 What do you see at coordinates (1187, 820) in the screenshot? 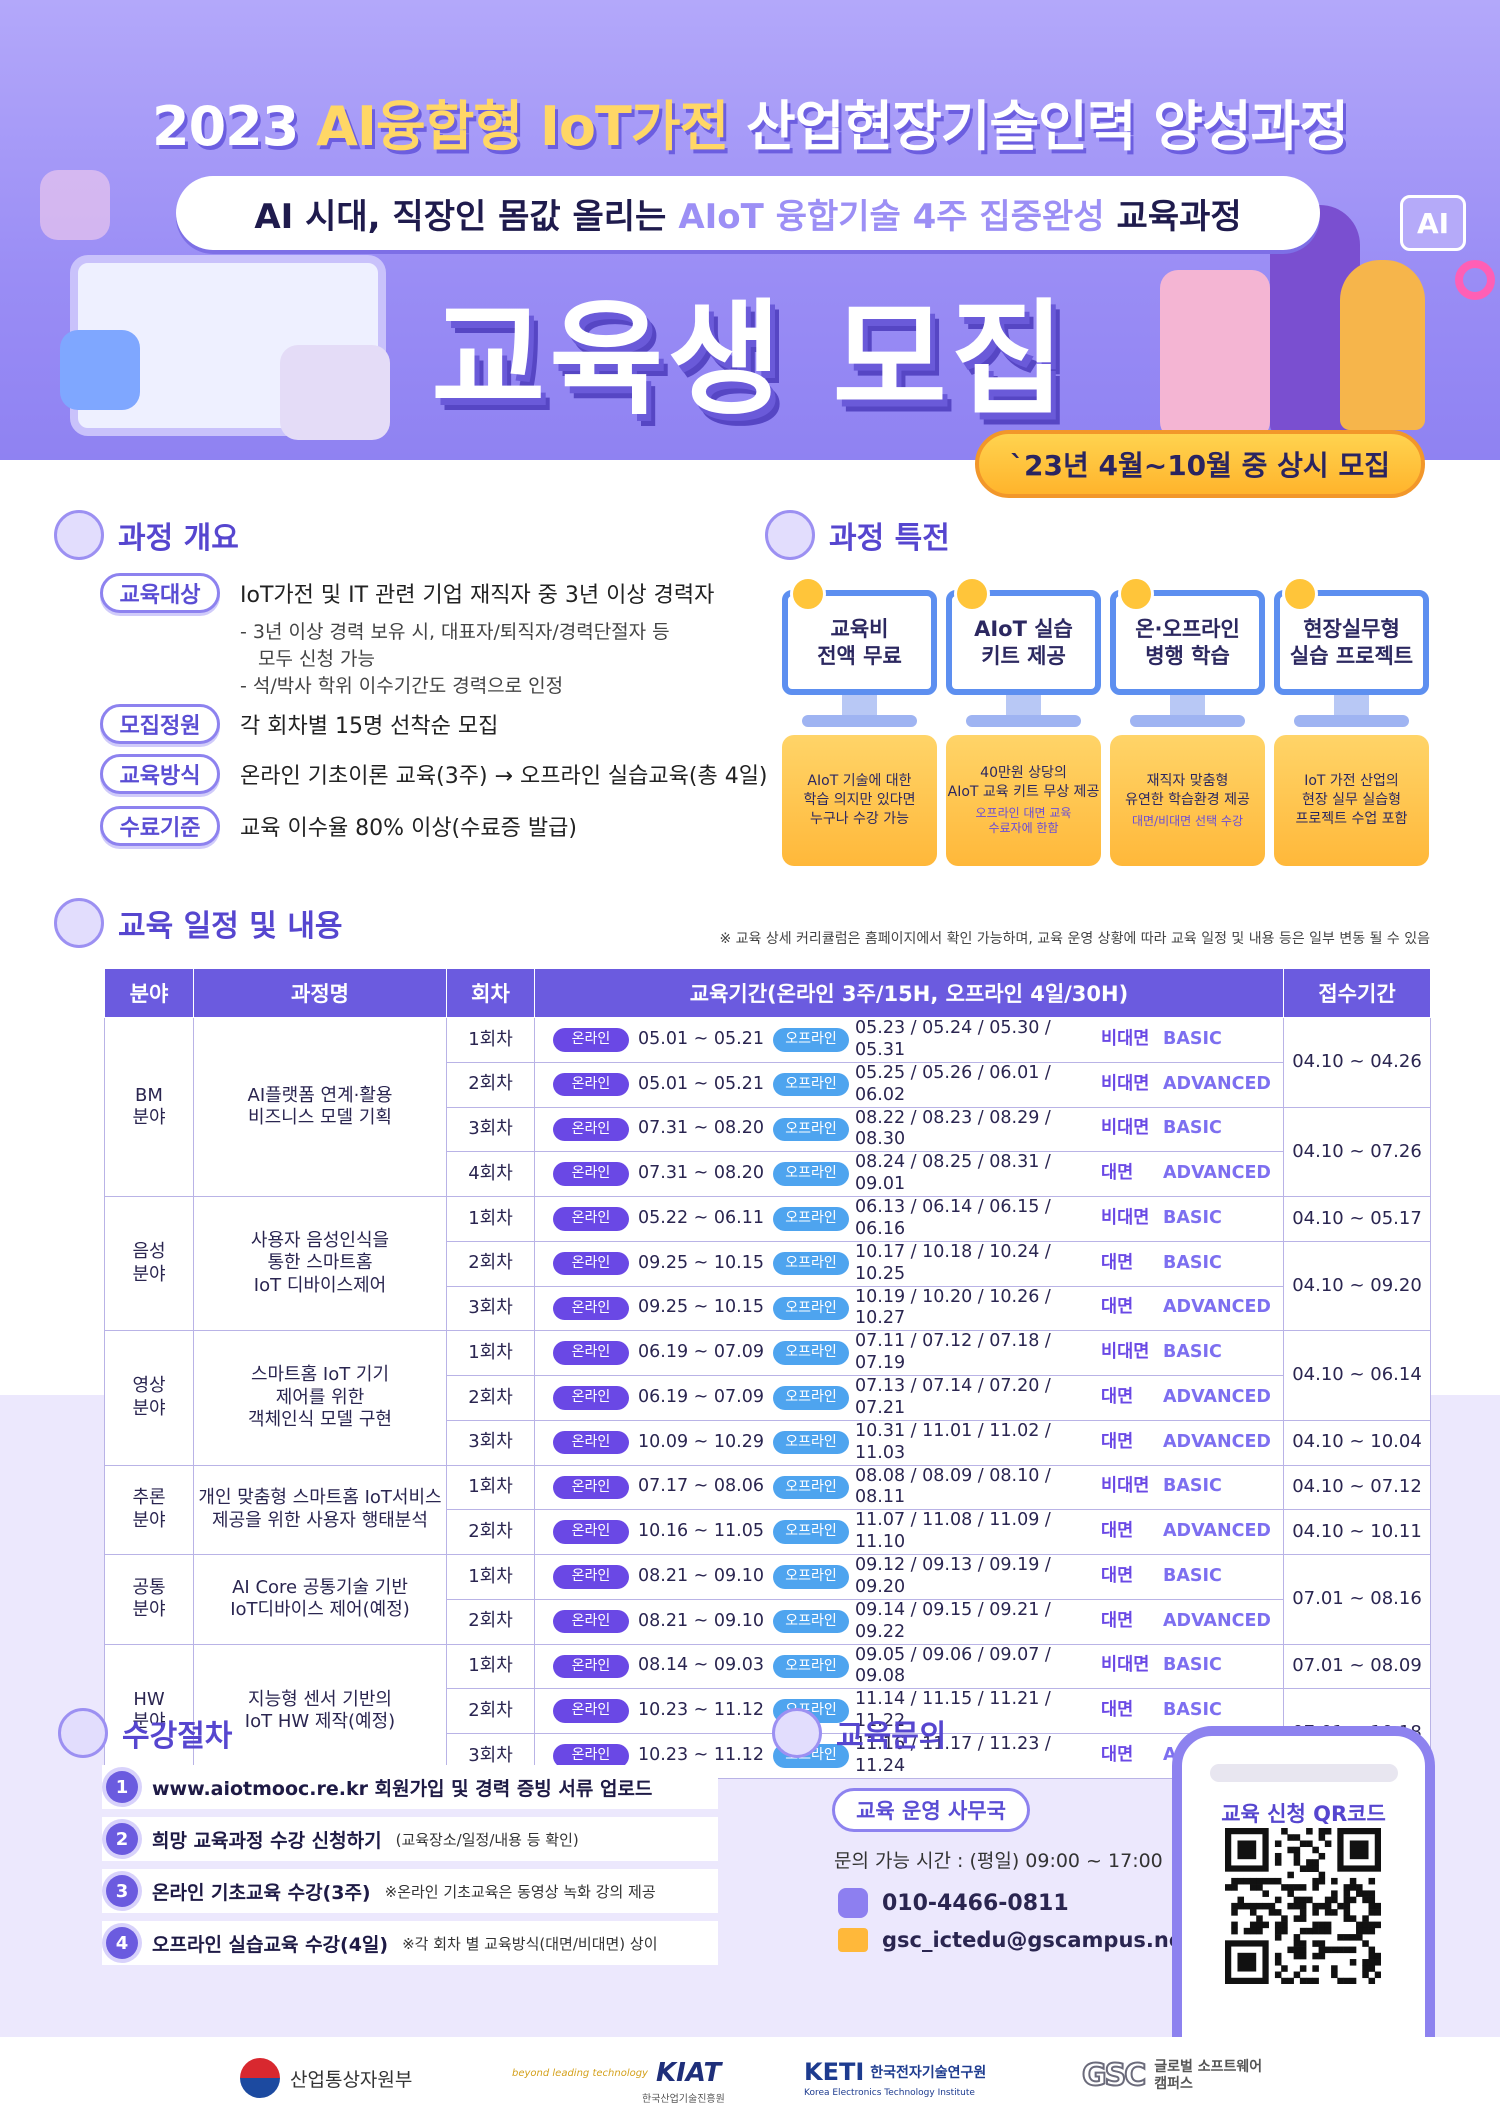
I see `benefit-note: 대면/비대면 선택 수강` at bounding box center [1187, 820].